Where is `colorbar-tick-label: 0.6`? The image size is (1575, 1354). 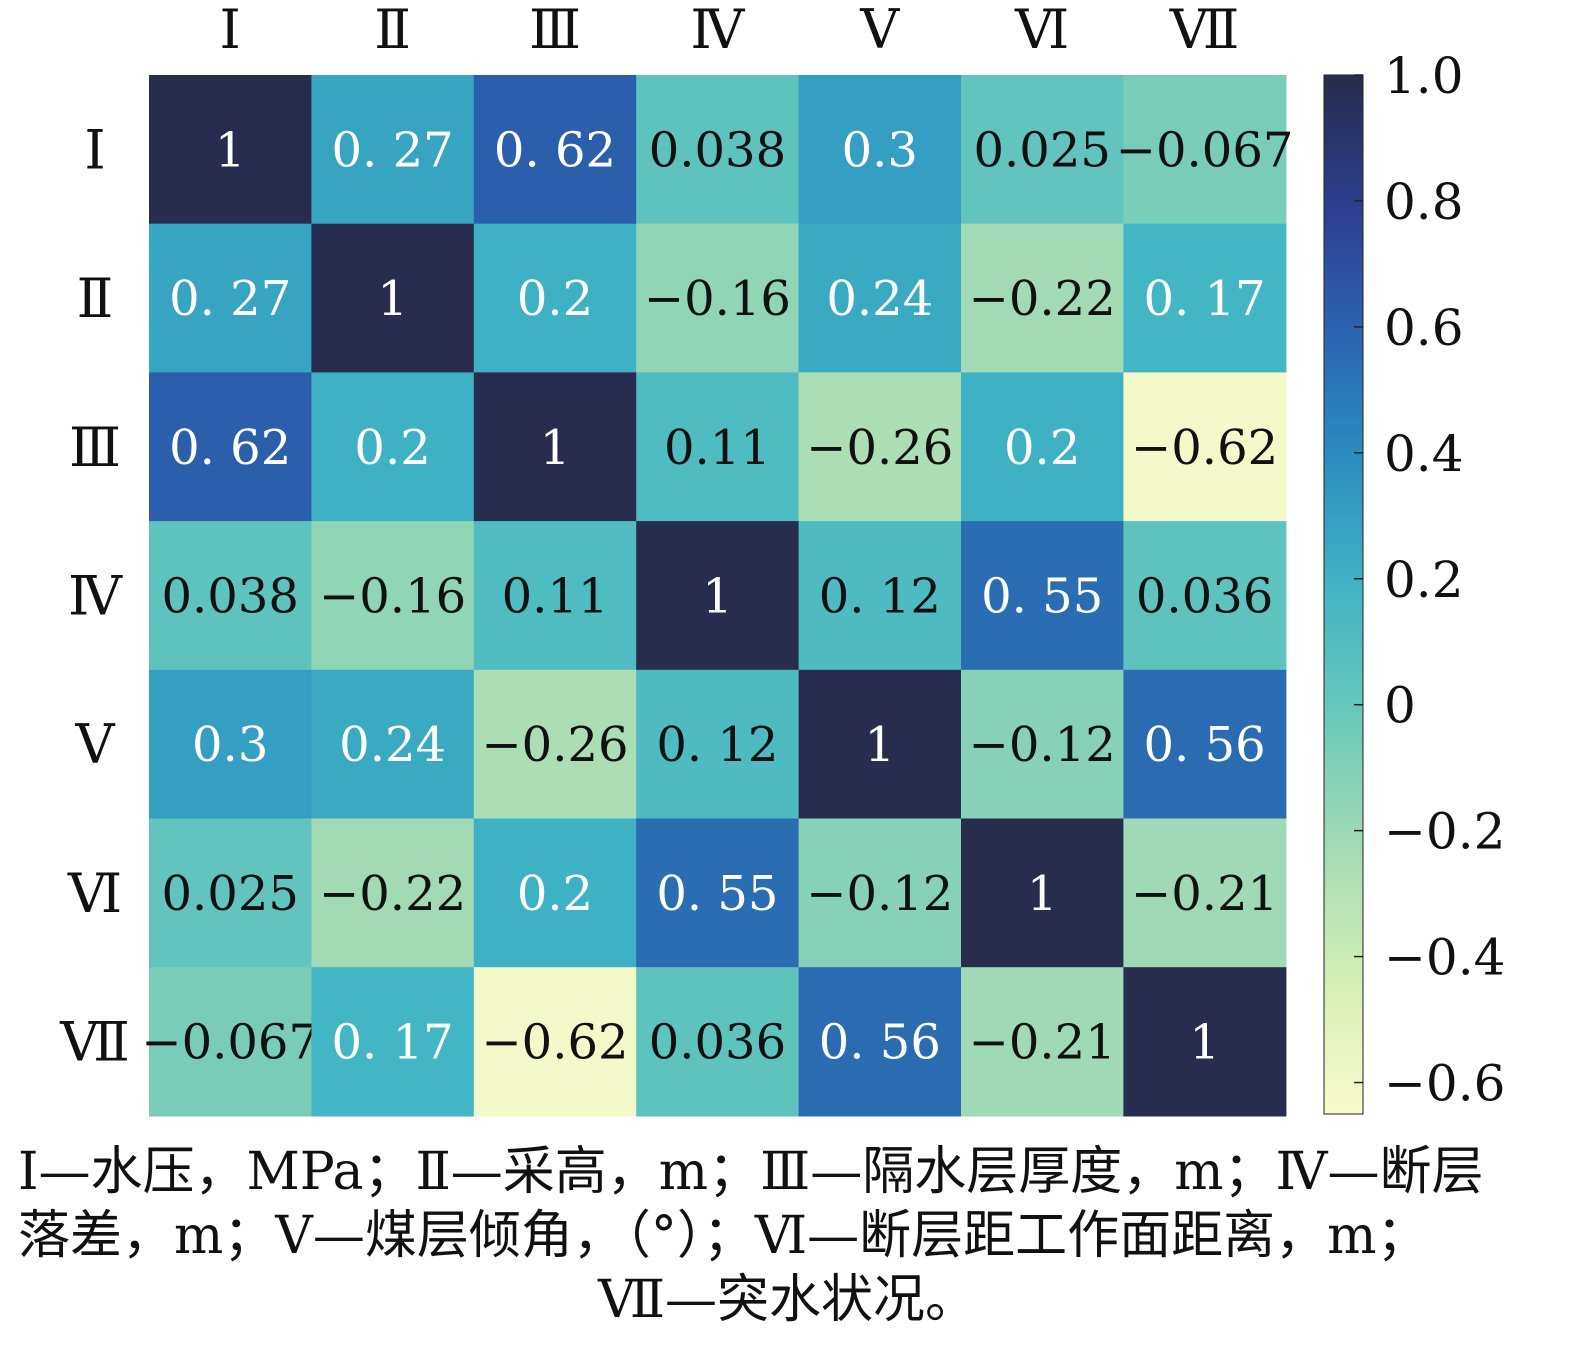
colorbar-tick-label: 0.6 is located at coordinates (1424, 328).